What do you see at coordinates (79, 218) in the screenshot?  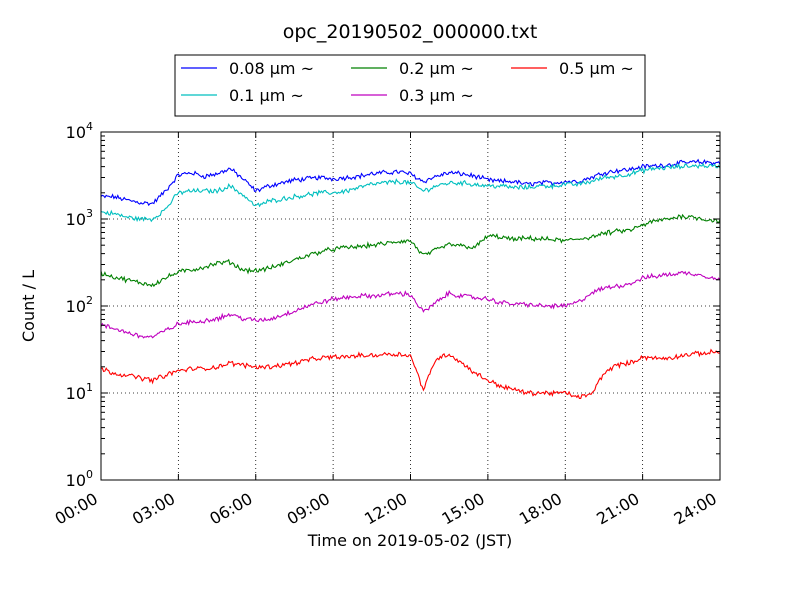 I see `y-tick-label: 10³` at bounding box center [79, 218].